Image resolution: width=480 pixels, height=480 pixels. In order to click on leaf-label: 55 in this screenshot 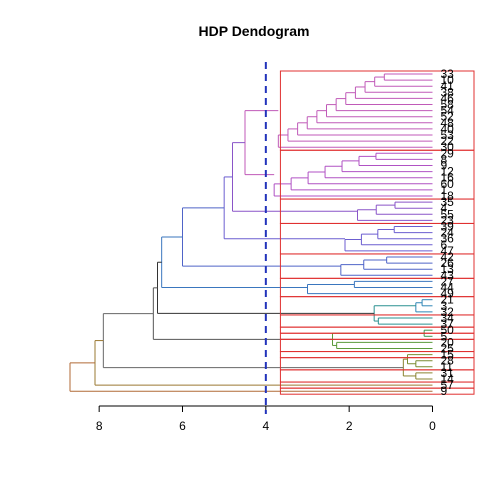, I will do `click(448, 214)`.